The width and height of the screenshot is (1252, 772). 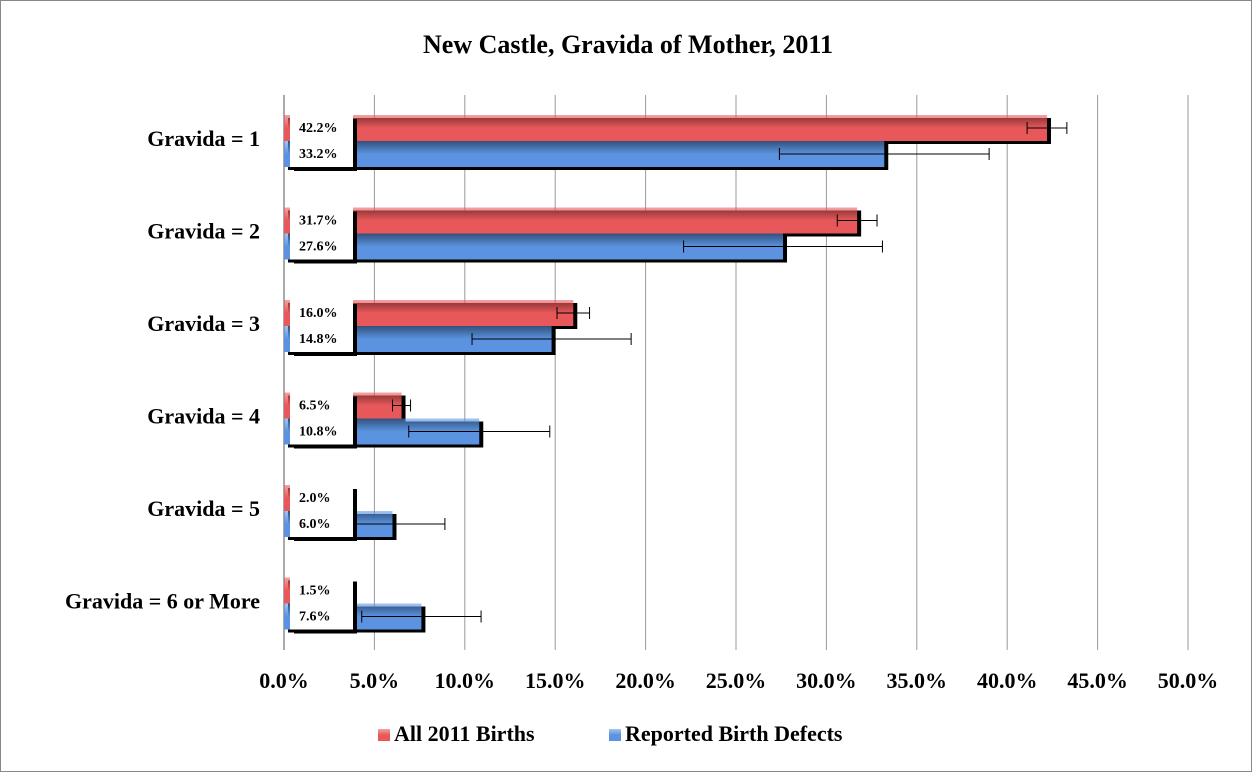 I want to click on data-label: 16.0%, so click(x=318, y=313).